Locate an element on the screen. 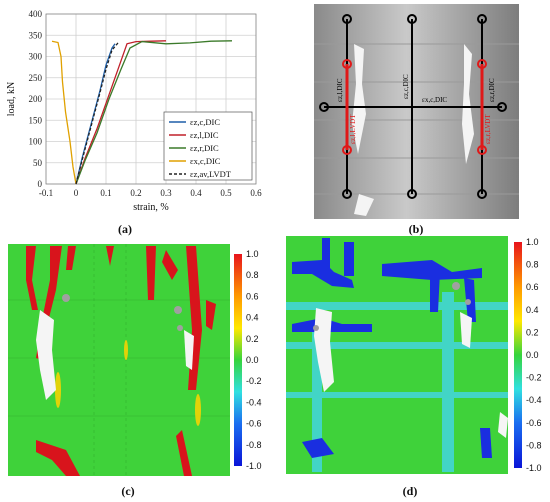 The width and height of the screenshot is (550, 502). colorbar-c-ticks: 1.0 0.8 0.6 0.4 0.2 0.0 -0.2 -0.4 -0.6 -0.8 -1.0 is located at coordinates (254, 360).